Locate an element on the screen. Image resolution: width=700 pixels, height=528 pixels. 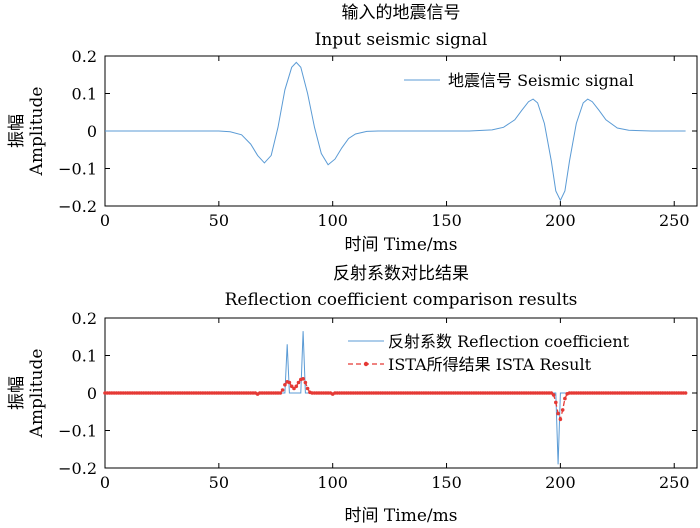
chart-title: 输入的地震信号 is located at coordinates (401, 13).